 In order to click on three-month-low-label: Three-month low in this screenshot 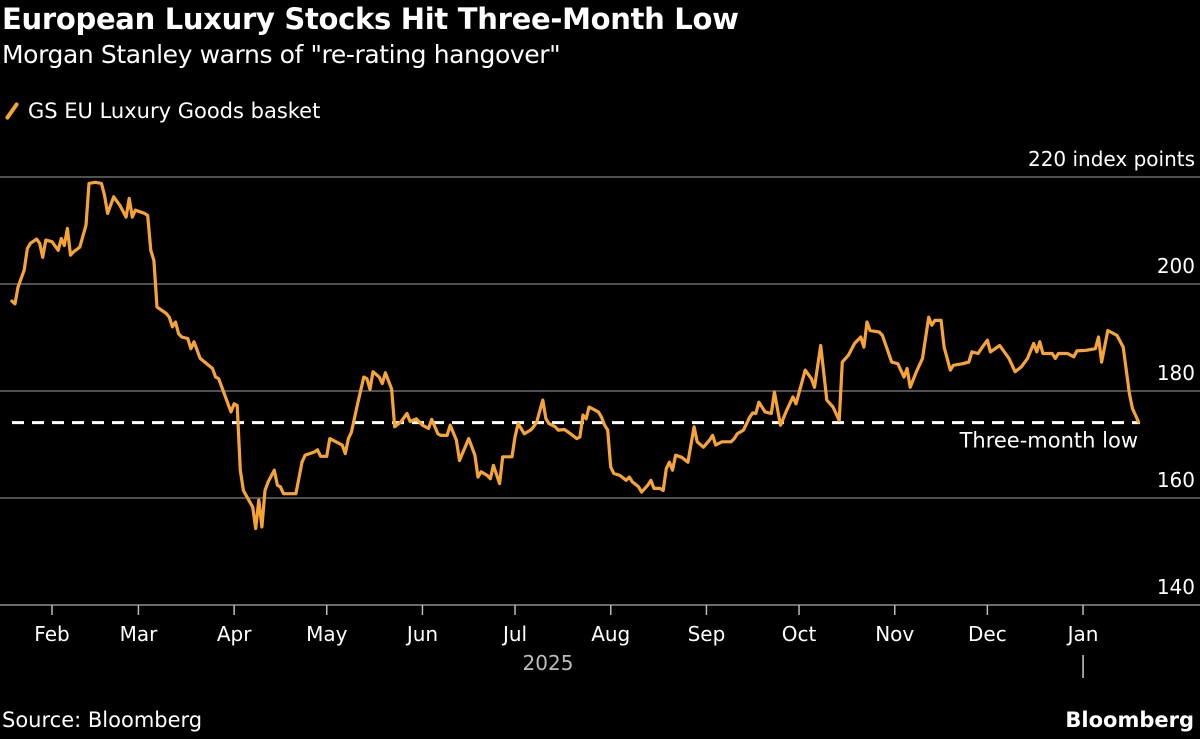, I will do `click(1048, 441)`.